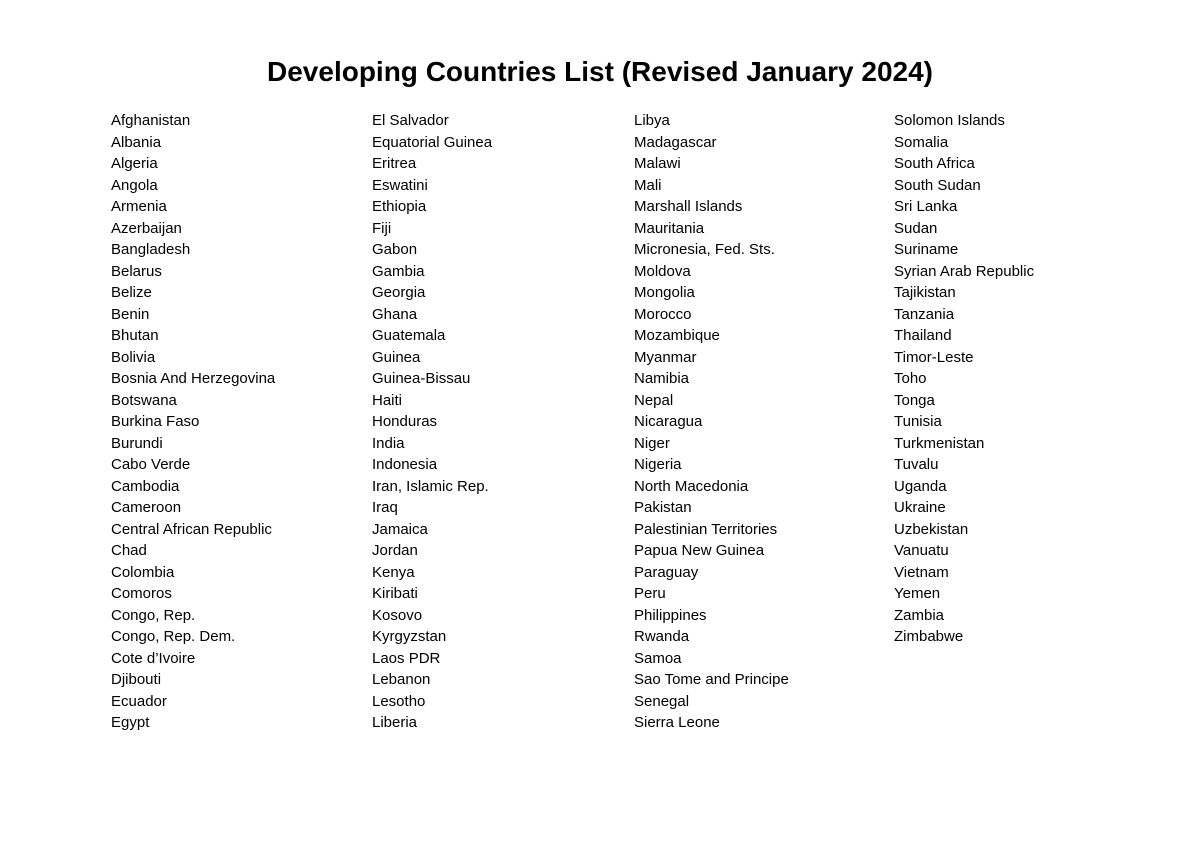  What do you see at coordinates (918, 421) in the screenshot?
I see `country-name: Tunisia` at bounding box center [918, 421].